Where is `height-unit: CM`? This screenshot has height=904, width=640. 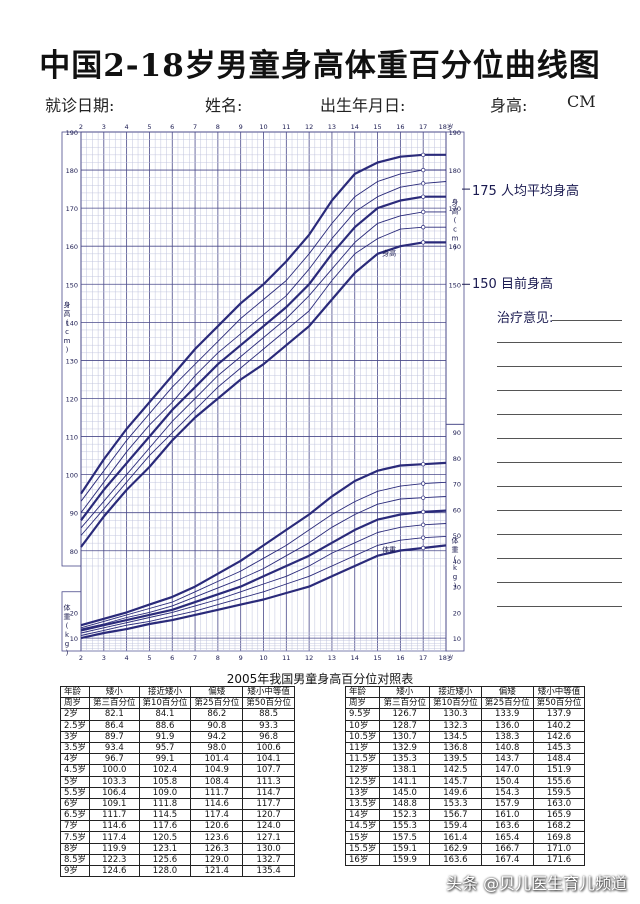 height-unit: CM is located at coordinates (581, 101).